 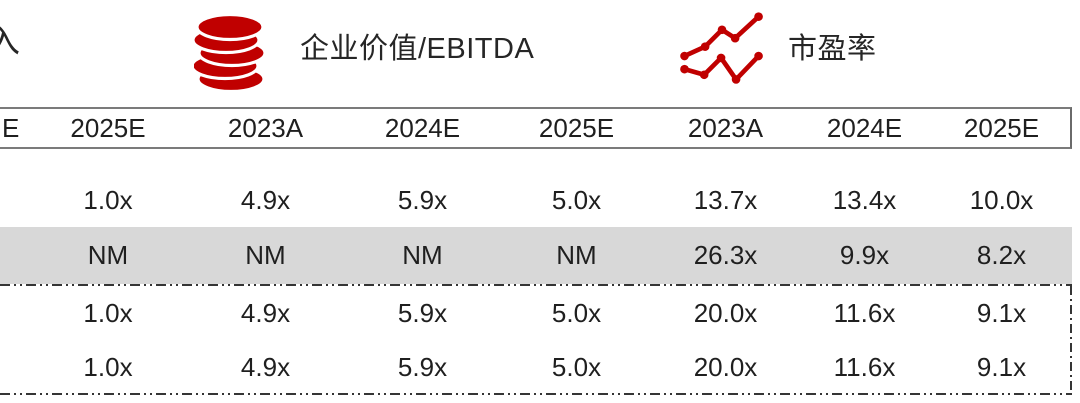 What do you see at coordinates (1001, 200) in the screenshot?
I see `table-cell: 10.0x` at bounding box center [1001, 200].